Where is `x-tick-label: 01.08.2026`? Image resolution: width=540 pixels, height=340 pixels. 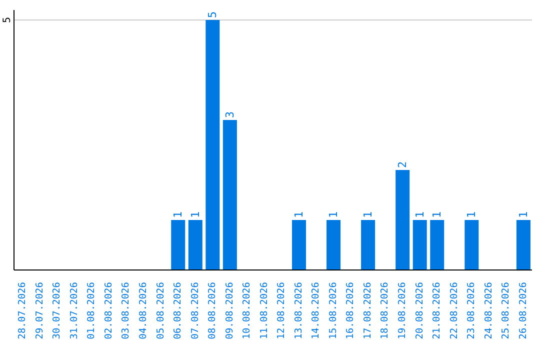 x-tick-label: 01.08.2026 is located at coordinates (92, 311).